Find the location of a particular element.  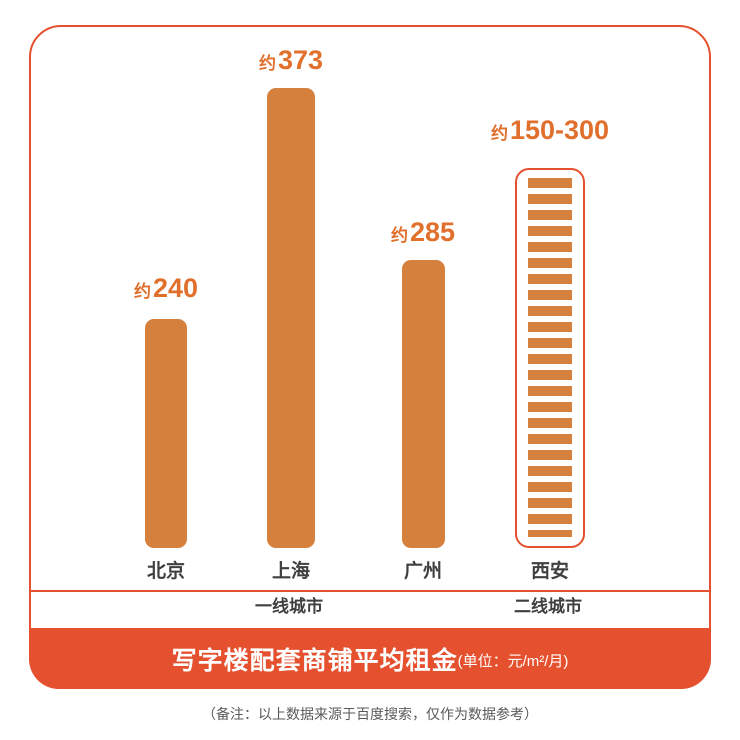

value-label-beijing: 约240 is located at coordinates (166, 288).